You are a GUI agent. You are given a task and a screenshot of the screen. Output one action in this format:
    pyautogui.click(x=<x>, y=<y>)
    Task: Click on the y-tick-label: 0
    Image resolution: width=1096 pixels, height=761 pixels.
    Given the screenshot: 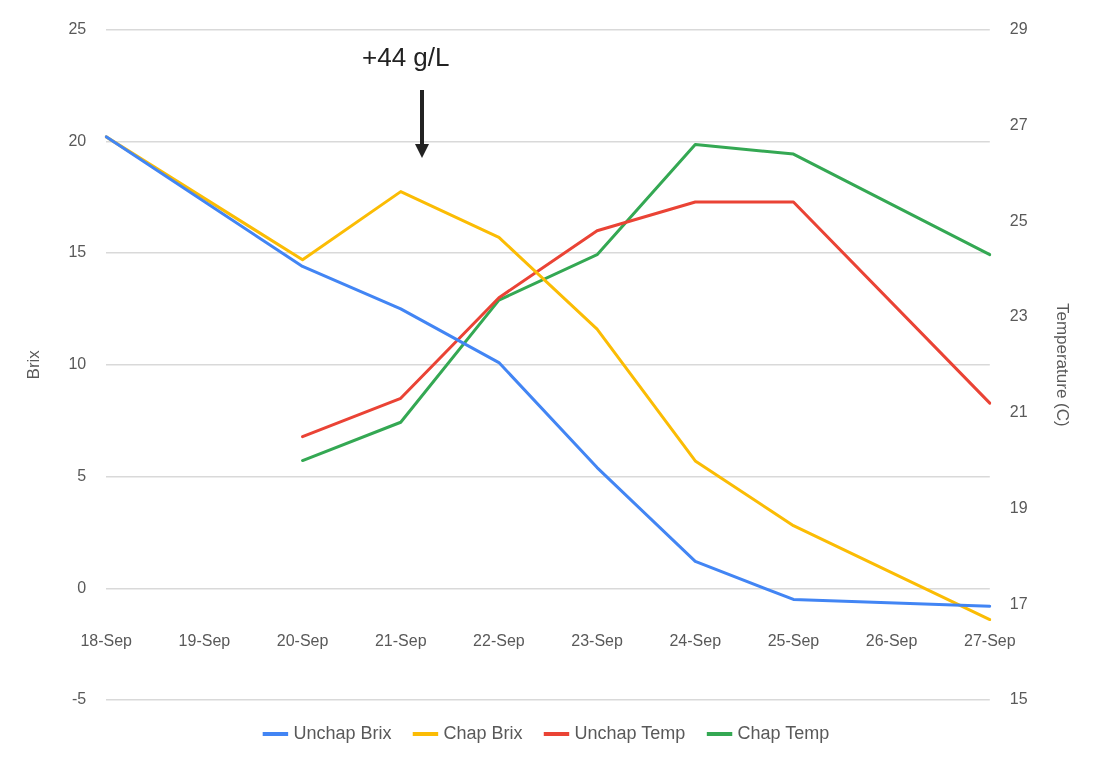 What is the action you would take?
    pyautogui.click(x=82, y=587)
    